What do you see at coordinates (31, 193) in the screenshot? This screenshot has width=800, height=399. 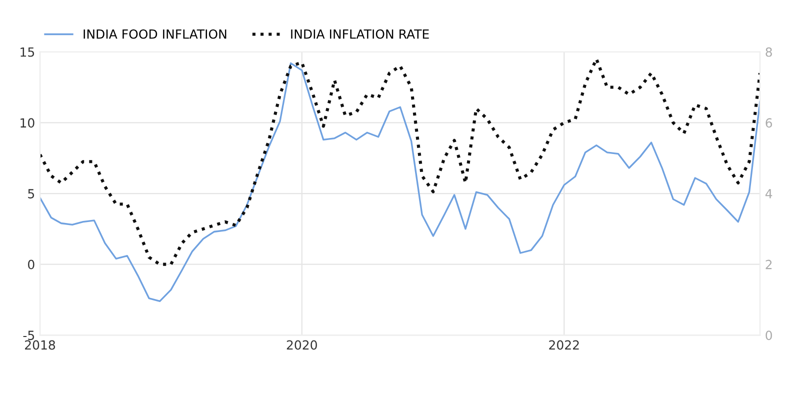 I see `y-tick-label: 5` at bounding box center [31, 193].